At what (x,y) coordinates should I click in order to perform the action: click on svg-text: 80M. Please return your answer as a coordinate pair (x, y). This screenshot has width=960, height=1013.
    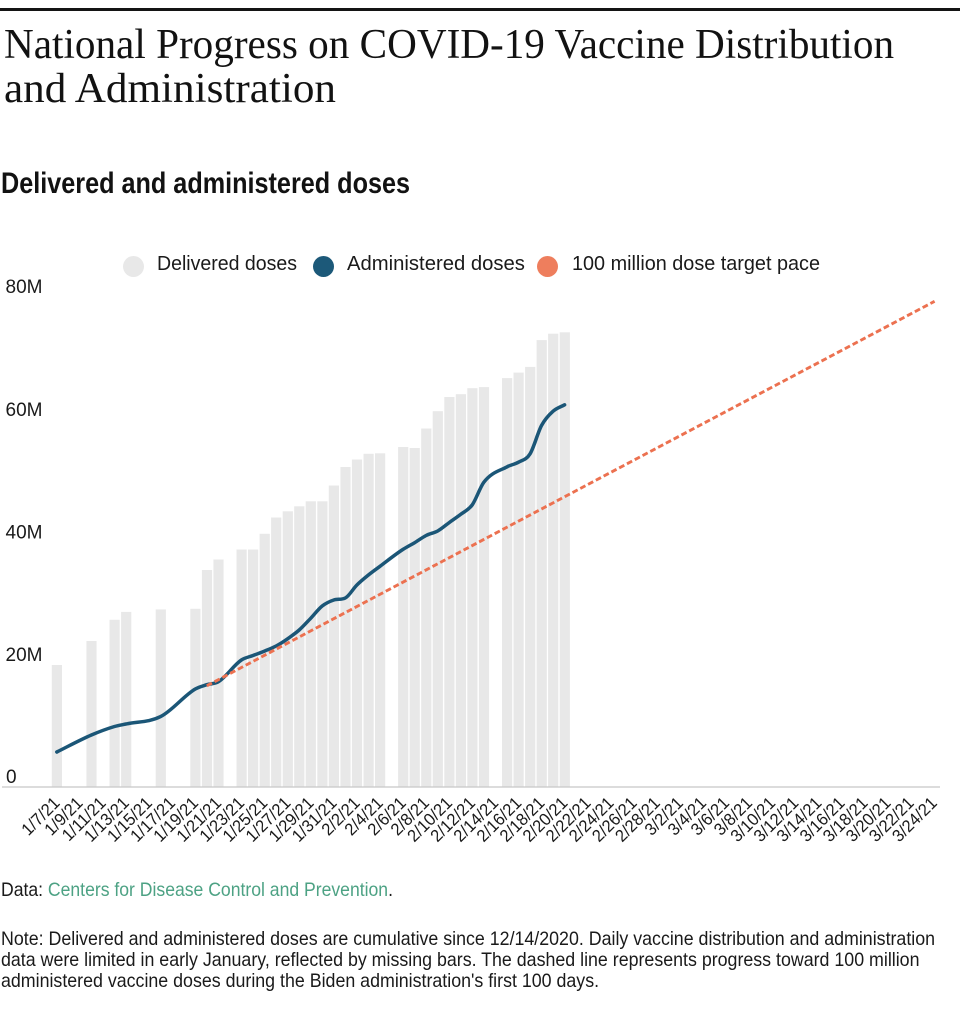
    Looking at the image, I should click on (24, 287).